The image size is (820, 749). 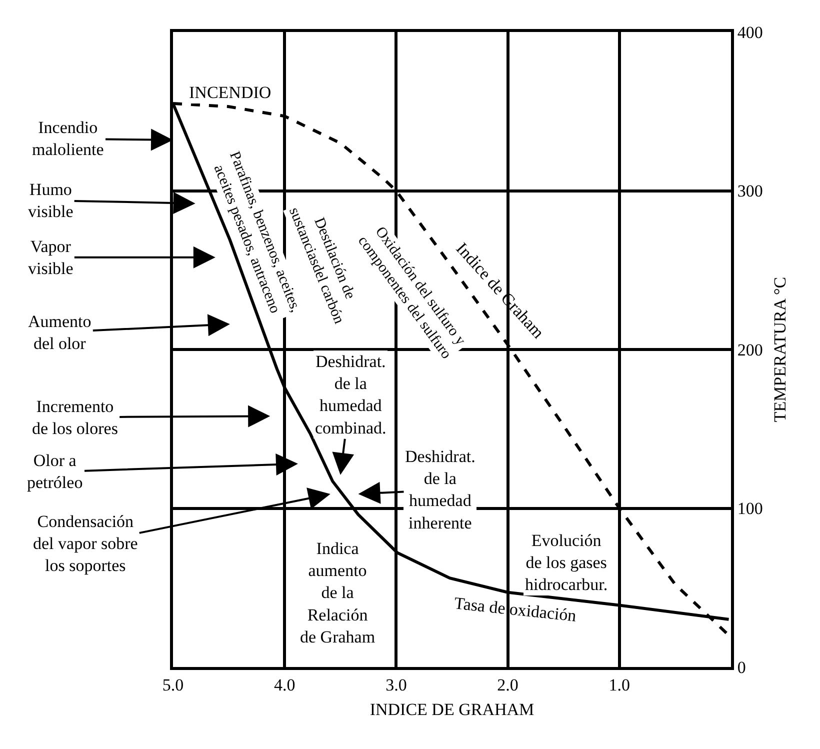 I want to click on text: Vapor visible, so click(x=51, y=257).